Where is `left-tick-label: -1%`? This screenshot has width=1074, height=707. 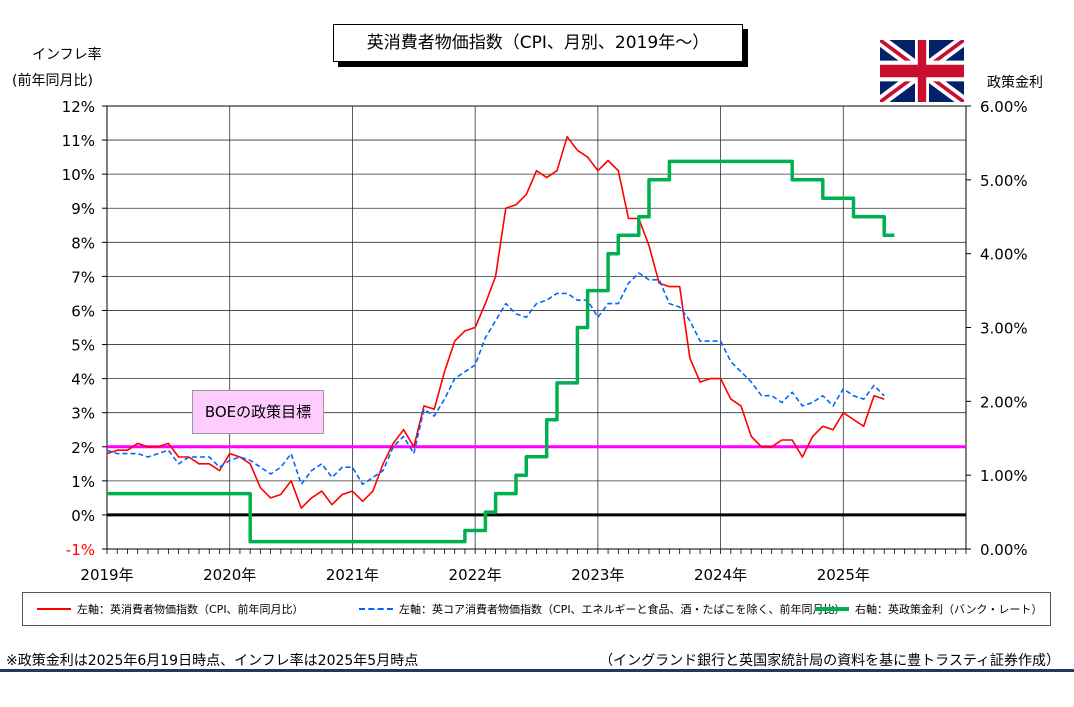 left-tick-label: -1% is located at coordinates (80, 550).